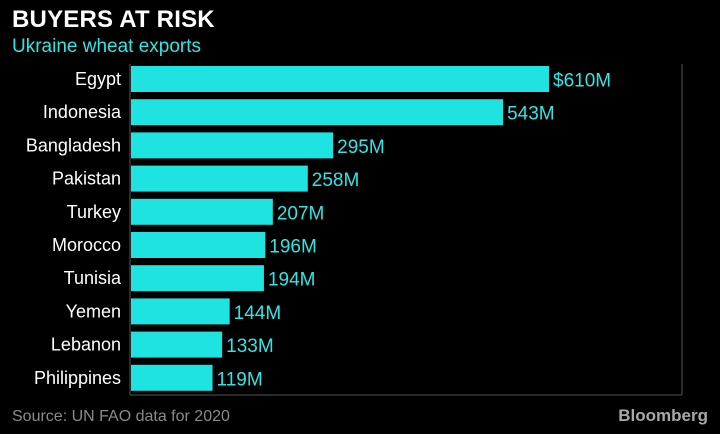  Describe the element at coordinates (198, 245) in the screenshot. I see `bar-morocco` at that location.